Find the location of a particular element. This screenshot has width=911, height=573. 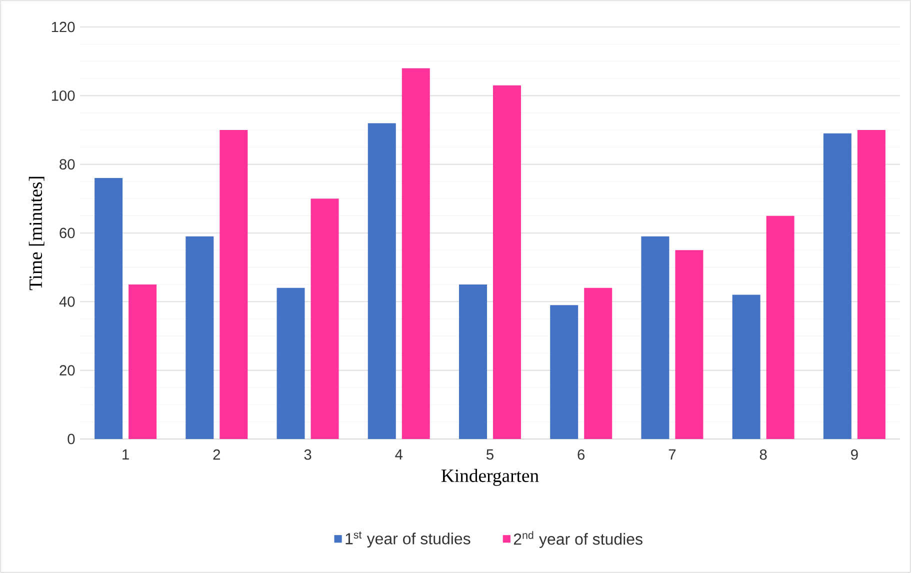

legend-label: 1$^{st}$ year of studies is located at coordinates (408, 540).